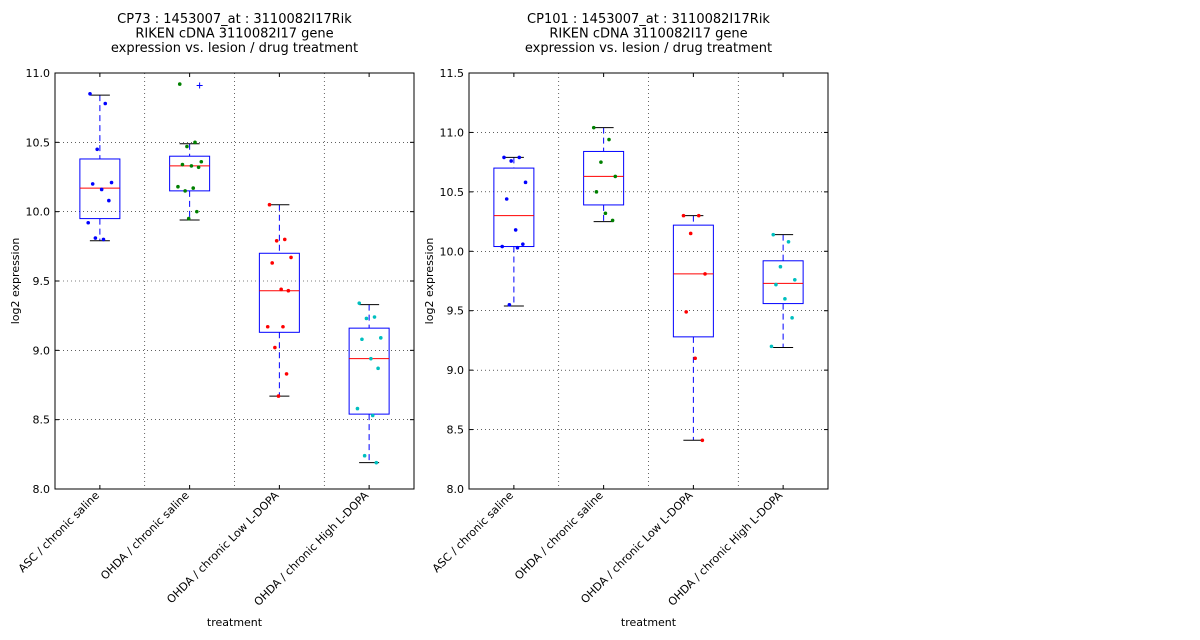  I want to click on chart-title-line: CP101 : 1453007_at : 3110082I17Rik, so click(648, 19).